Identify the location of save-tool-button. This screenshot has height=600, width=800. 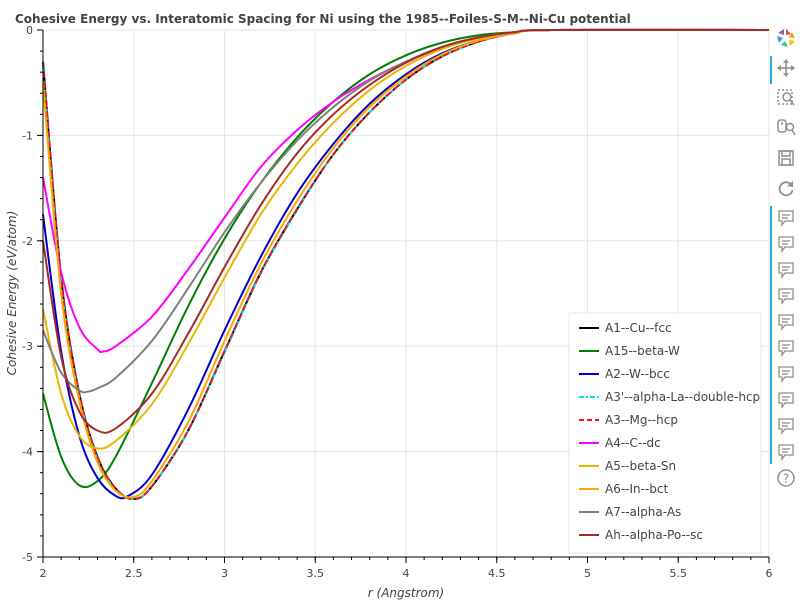
(786, 158).